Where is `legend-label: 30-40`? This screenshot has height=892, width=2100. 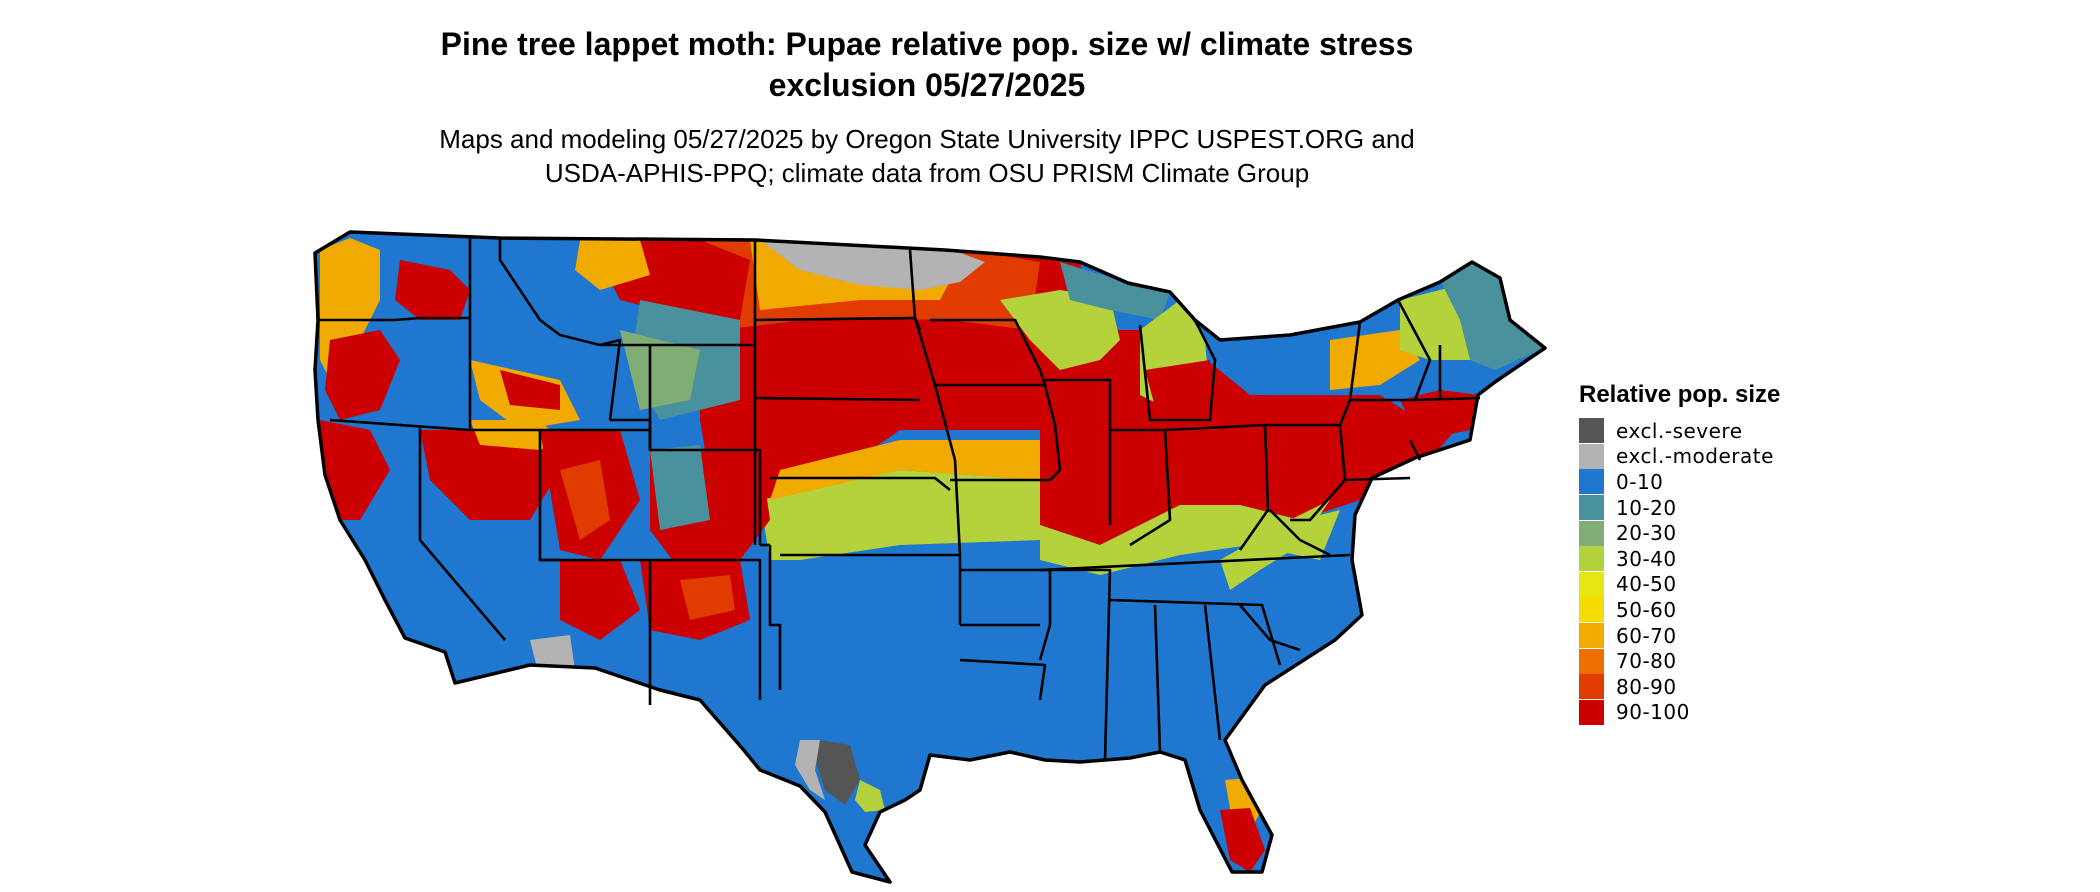 legend-label: 30-40 is located at coordinates (1646, 558).